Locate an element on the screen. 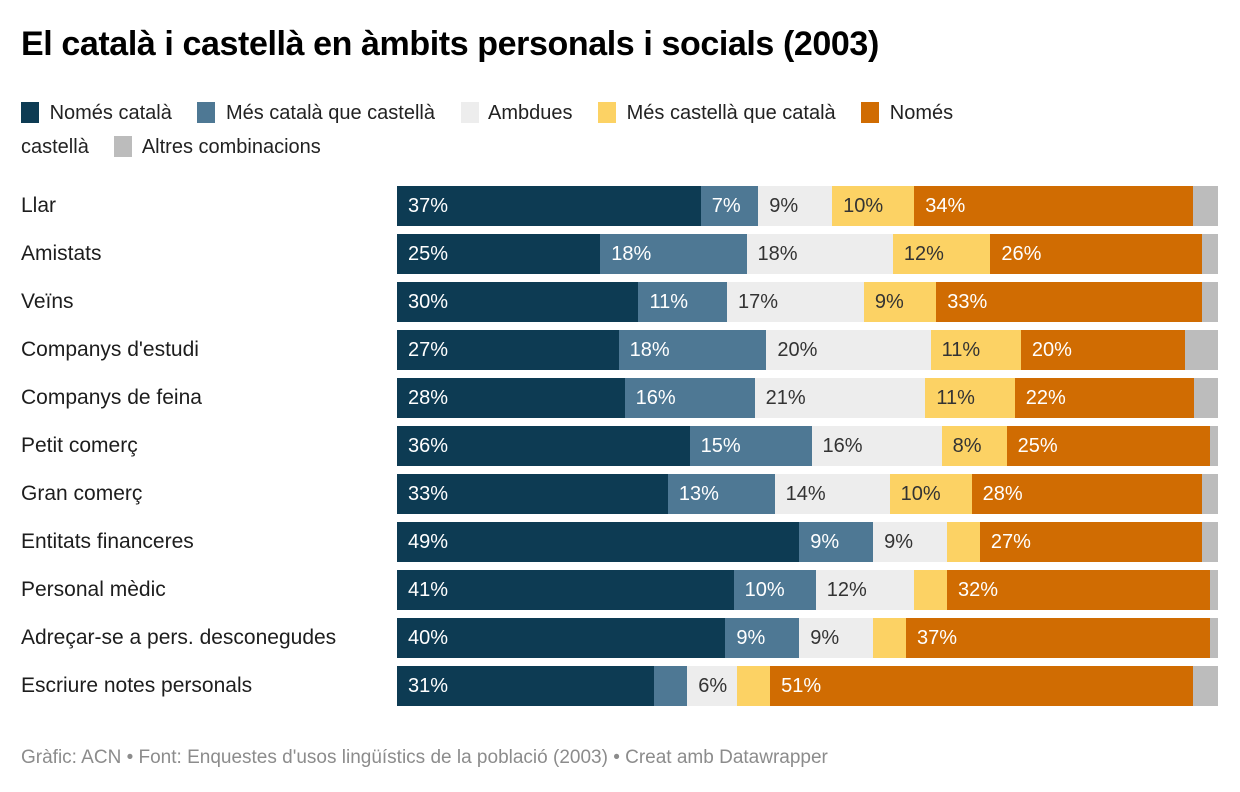 This screenshot has height=792, width=1240. segment-value-label: 51% is located at coordinates (801, 686).